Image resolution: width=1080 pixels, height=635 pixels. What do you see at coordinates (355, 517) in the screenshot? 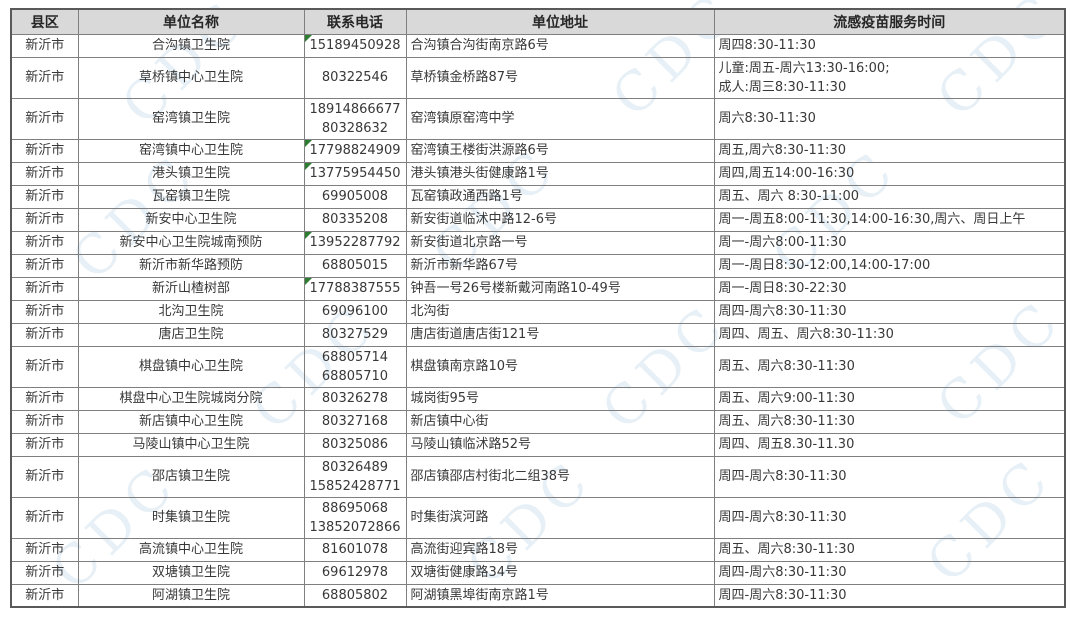
I see `cell-phone: 88695068 13852072866` at bounding box center [355, 517].